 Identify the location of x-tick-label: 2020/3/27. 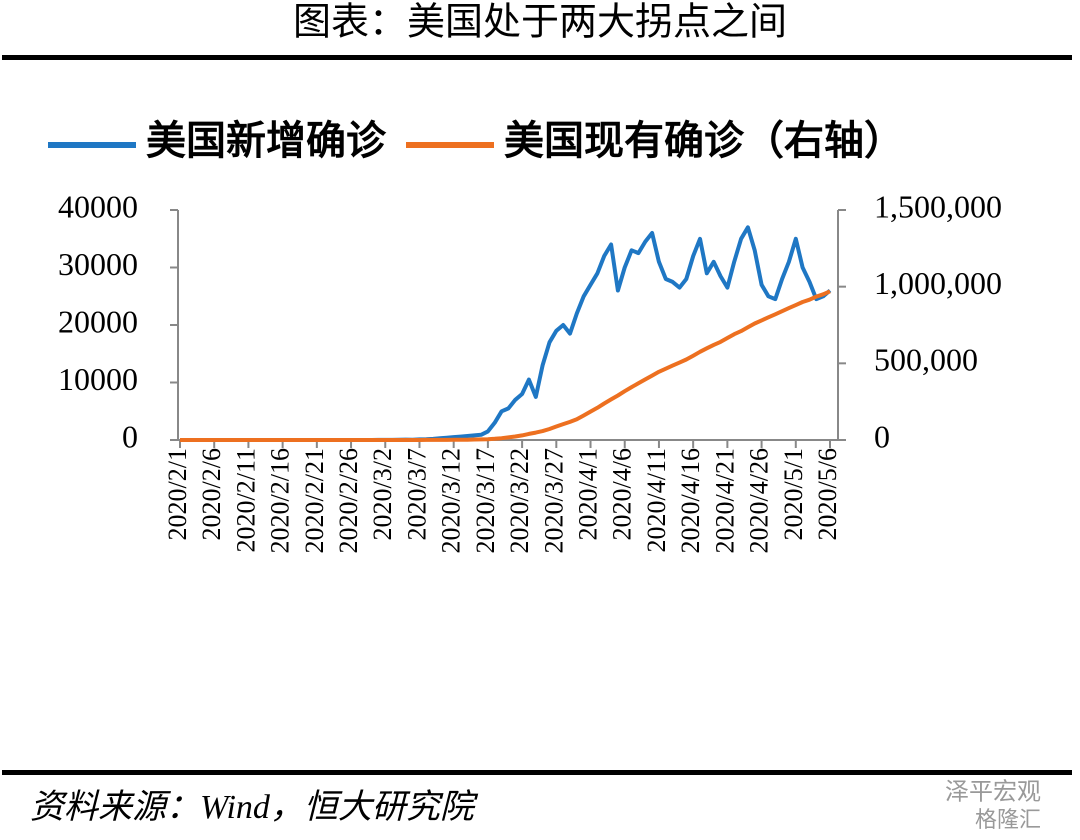
(553, 500).